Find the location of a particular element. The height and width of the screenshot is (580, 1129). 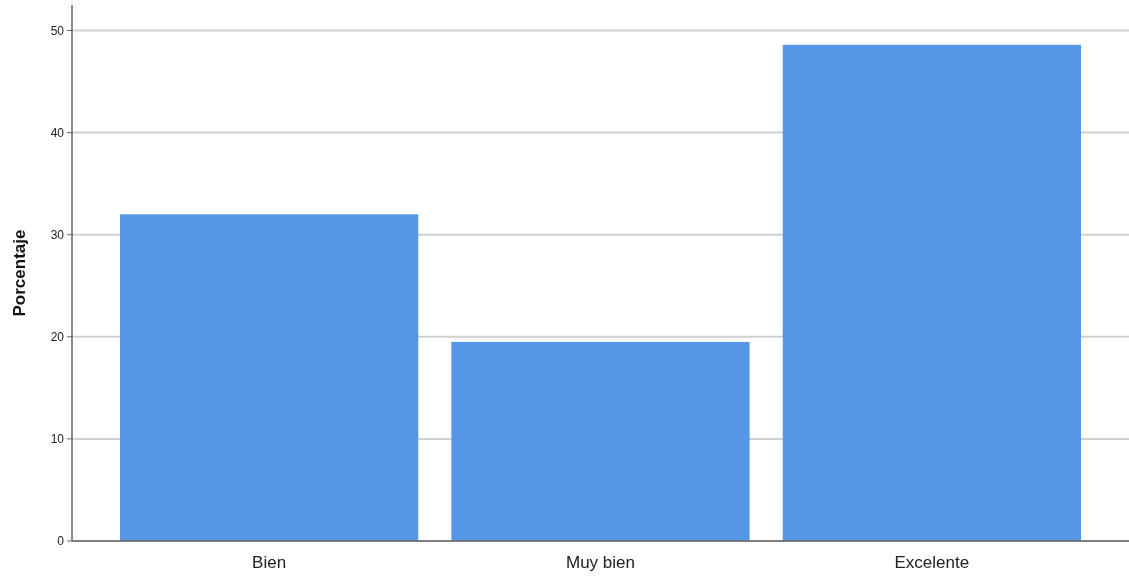

y-tick-label: 30 is located at coordinates (57, 234).